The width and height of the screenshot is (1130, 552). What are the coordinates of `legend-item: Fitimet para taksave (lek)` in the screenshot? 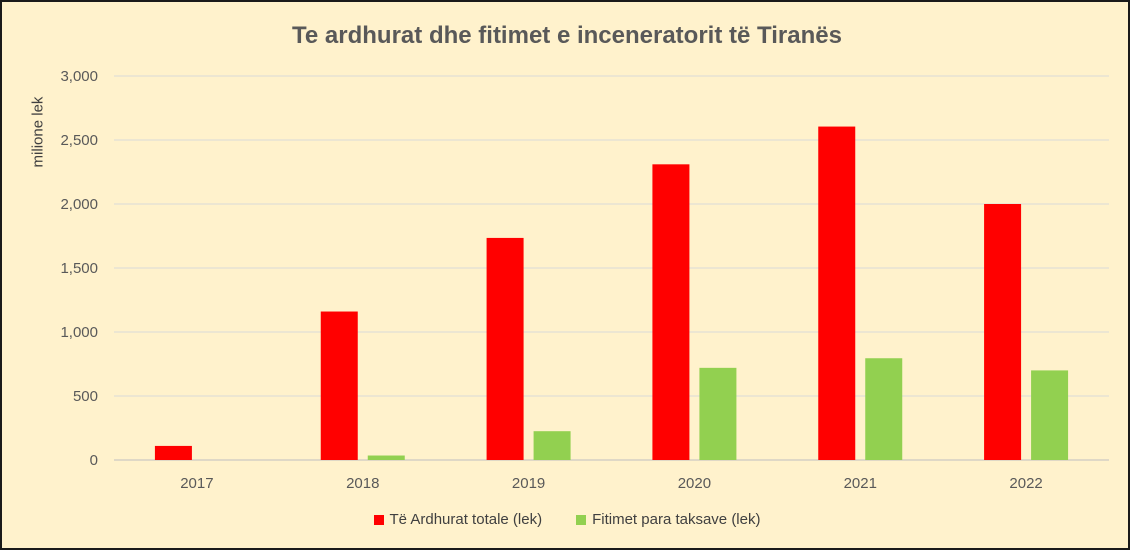 It's located at (668, 519).